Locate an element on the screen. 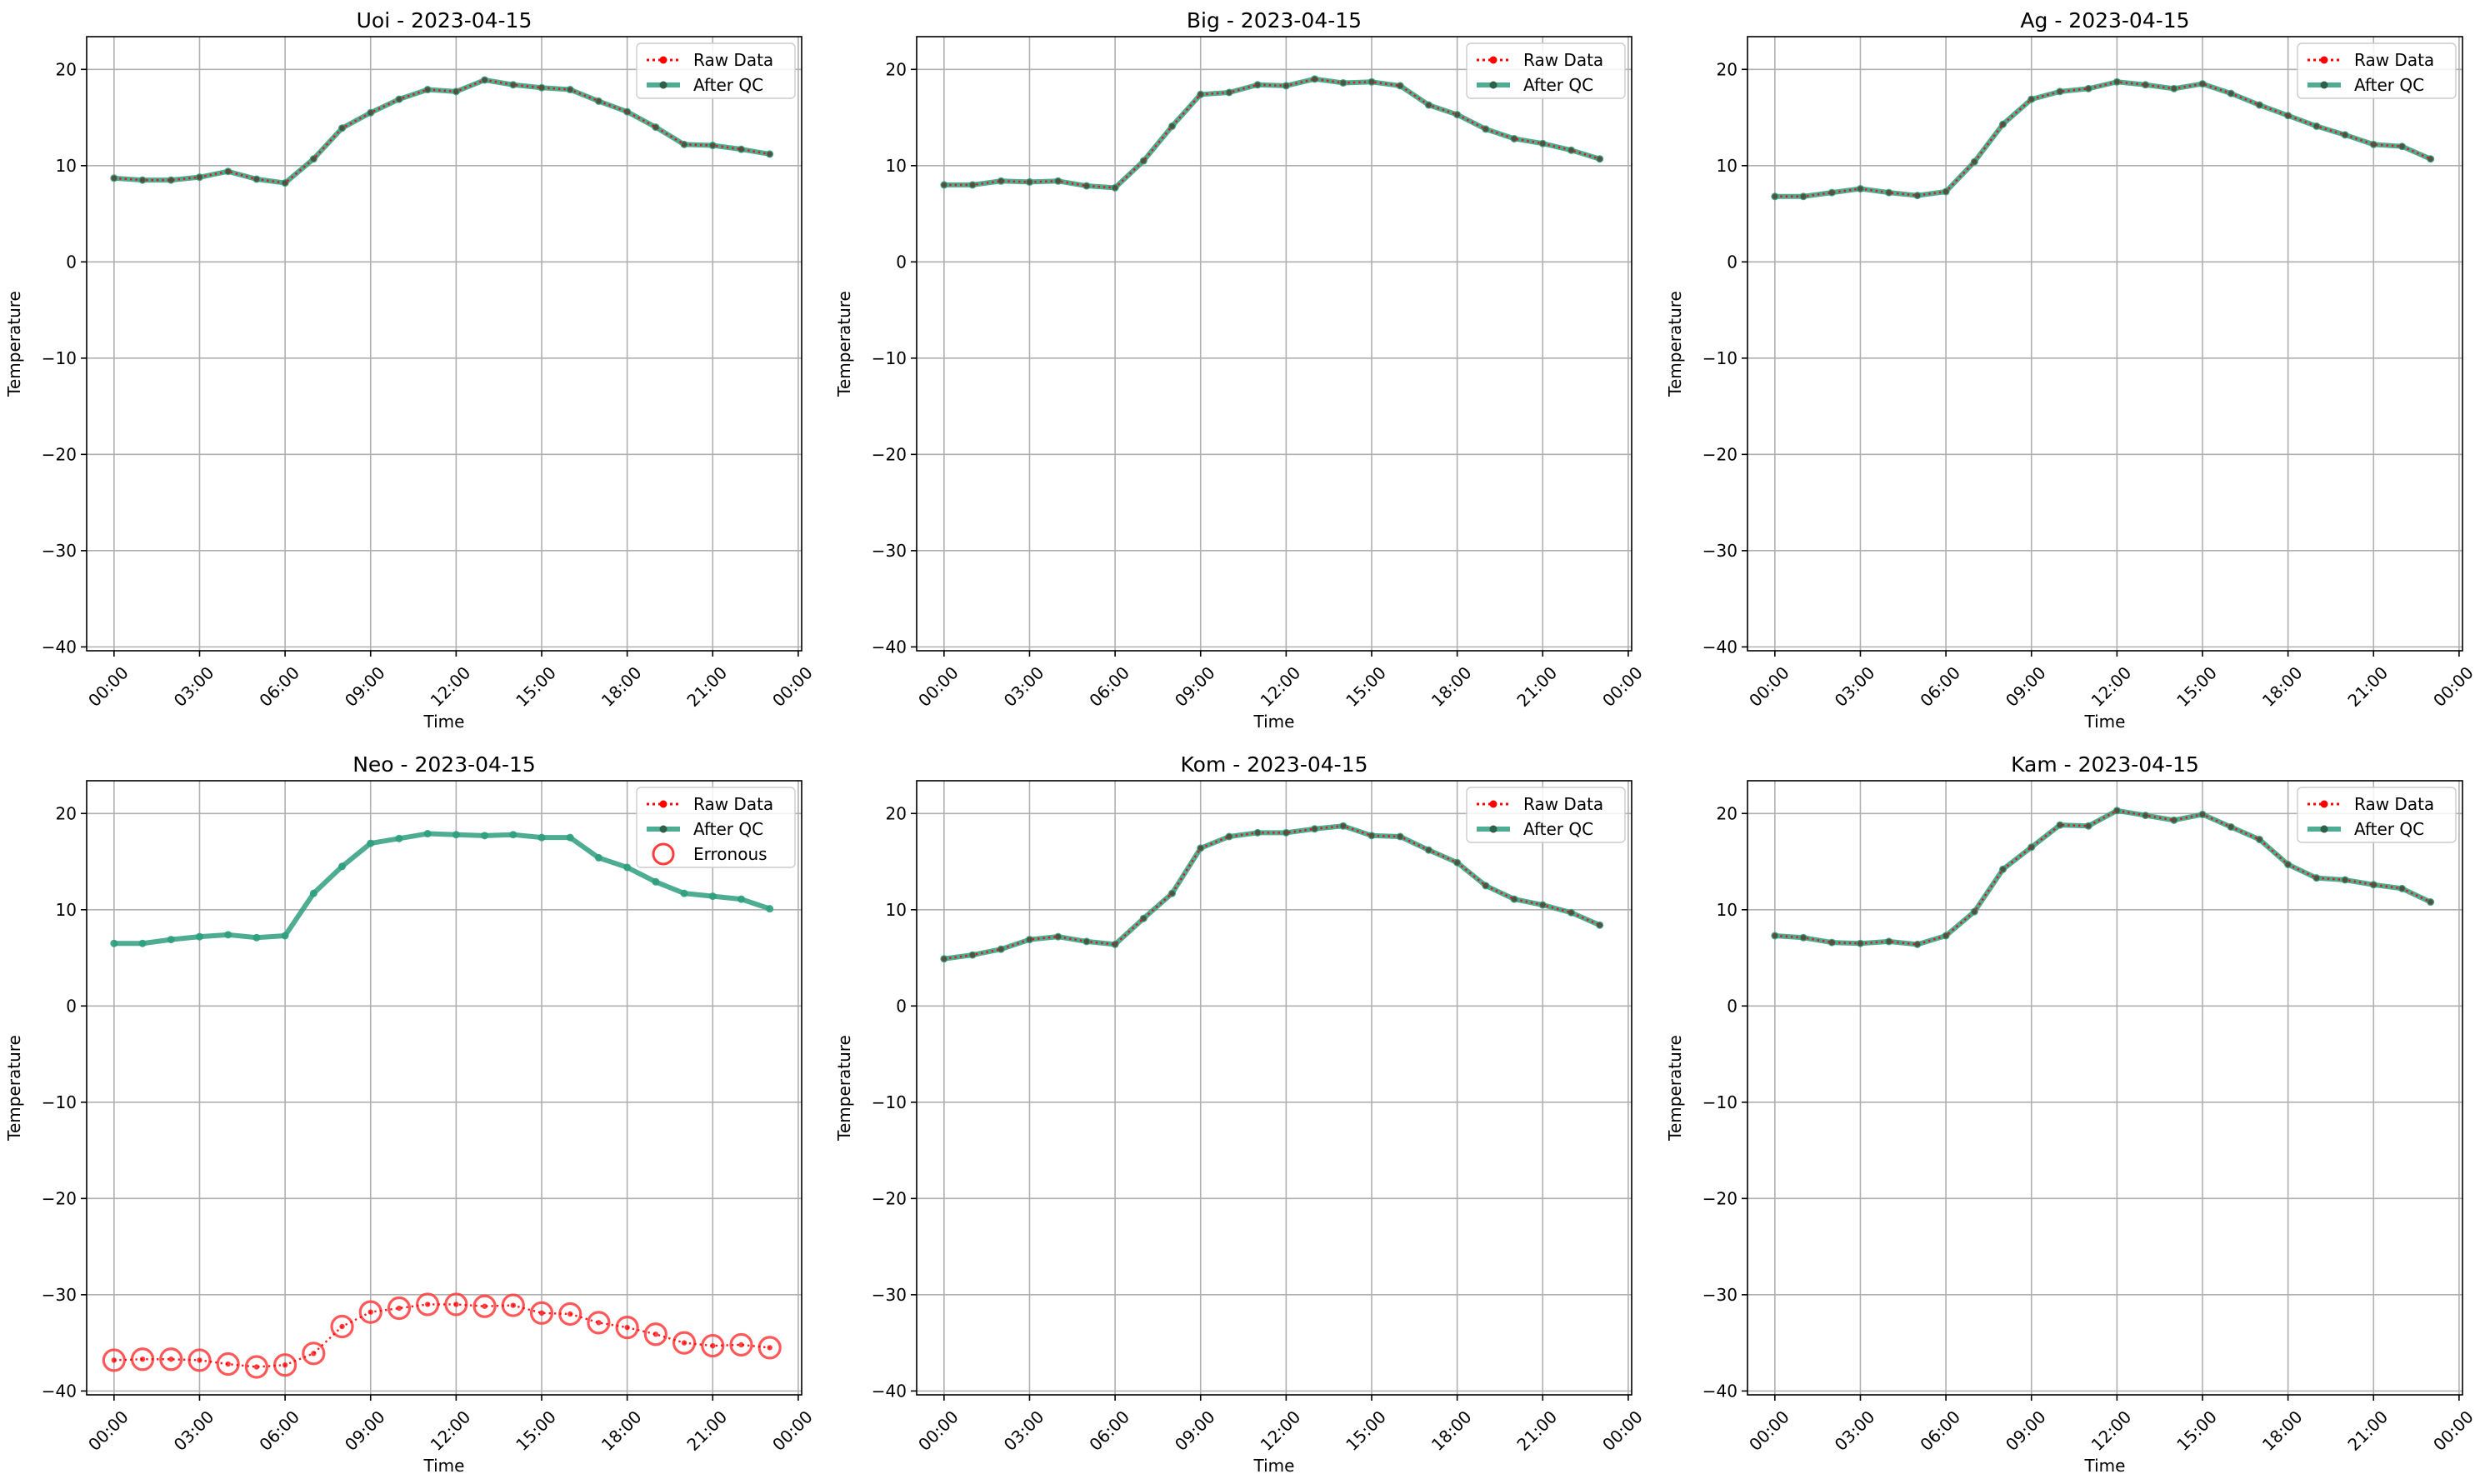 This screenshot has height=1484, width=2485. subplot-title: Kam - 2023-04-15 is located at coordinates (2105, 764).